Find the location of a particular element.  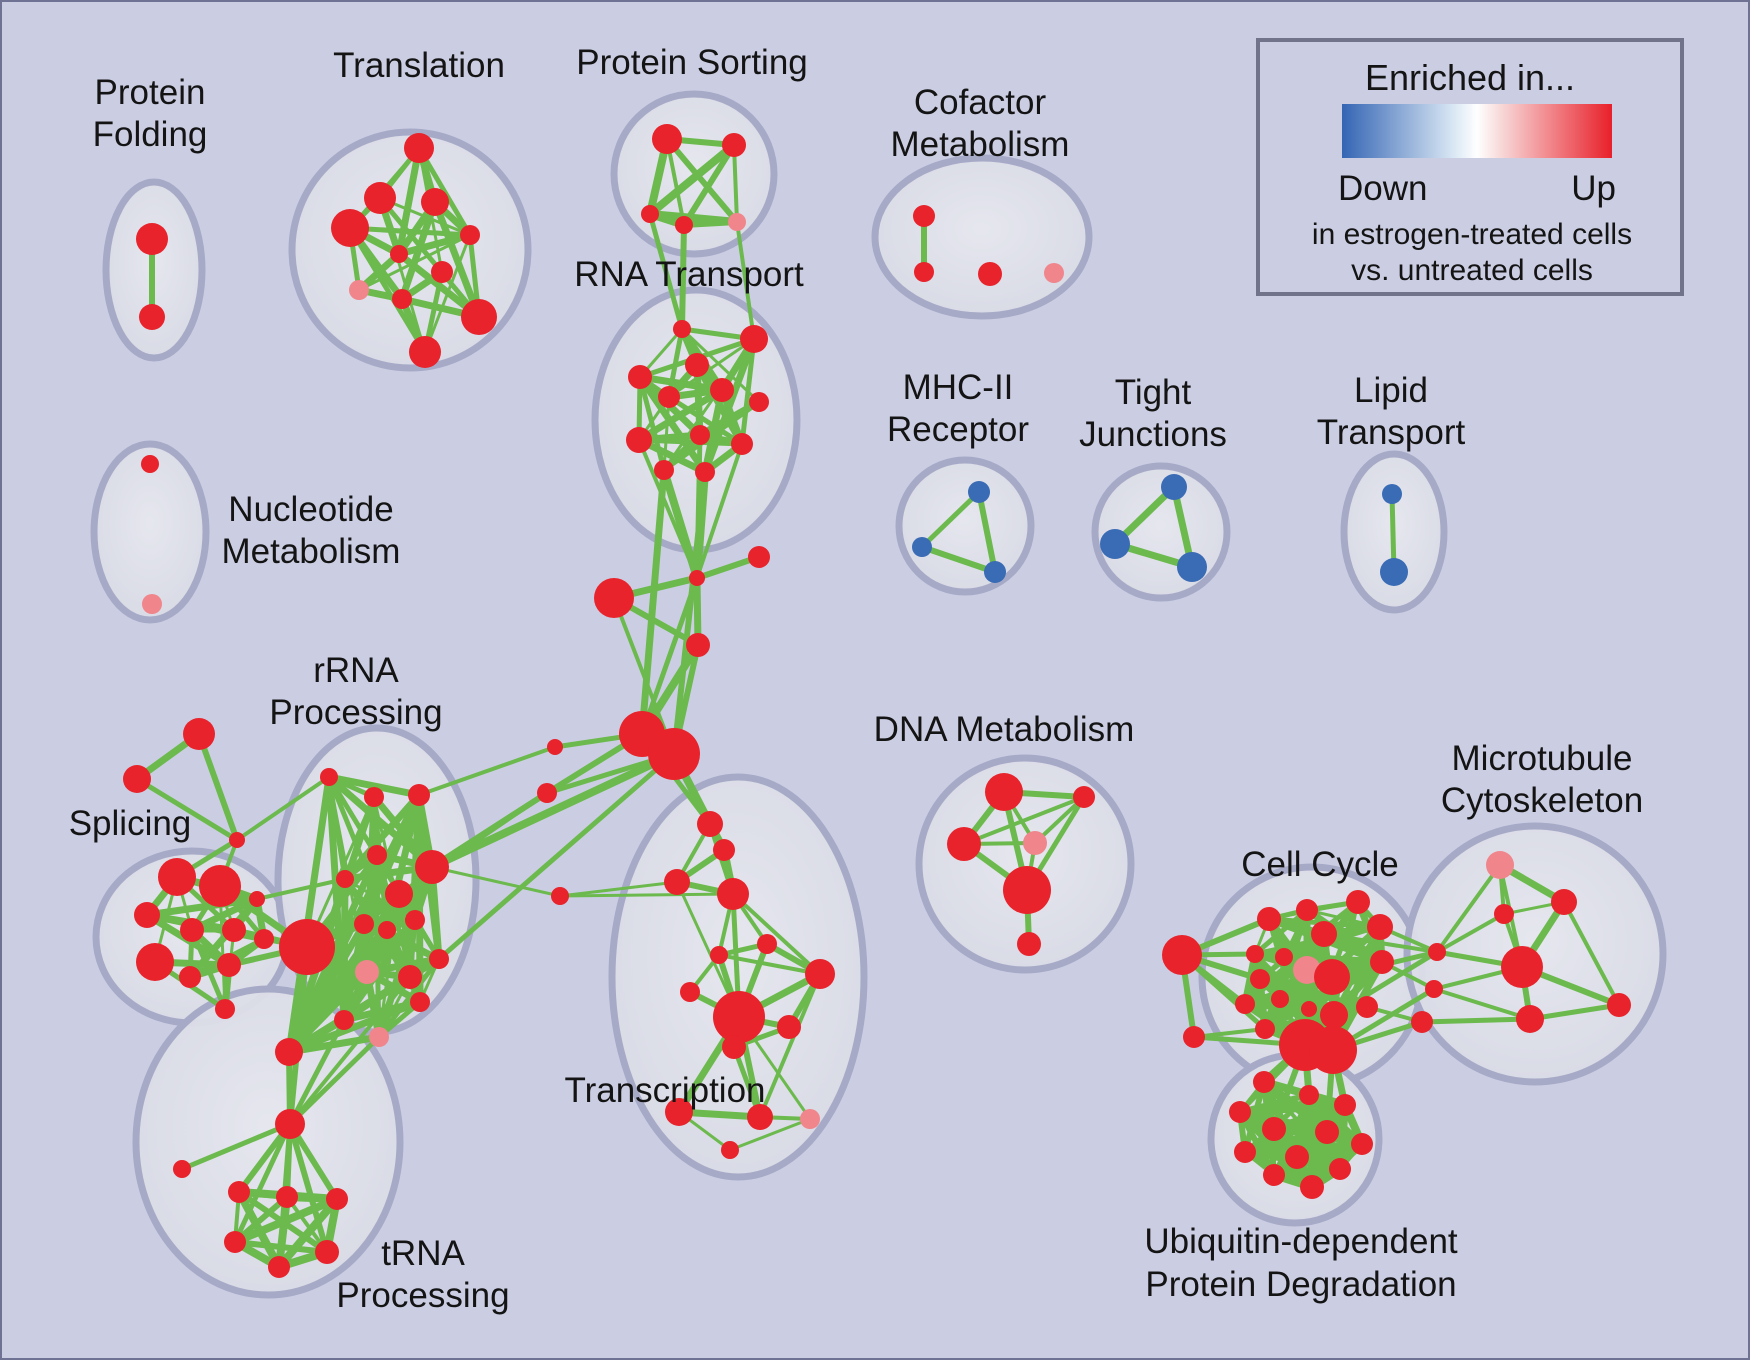

node-ps4 is located at coordinates (684, 225).